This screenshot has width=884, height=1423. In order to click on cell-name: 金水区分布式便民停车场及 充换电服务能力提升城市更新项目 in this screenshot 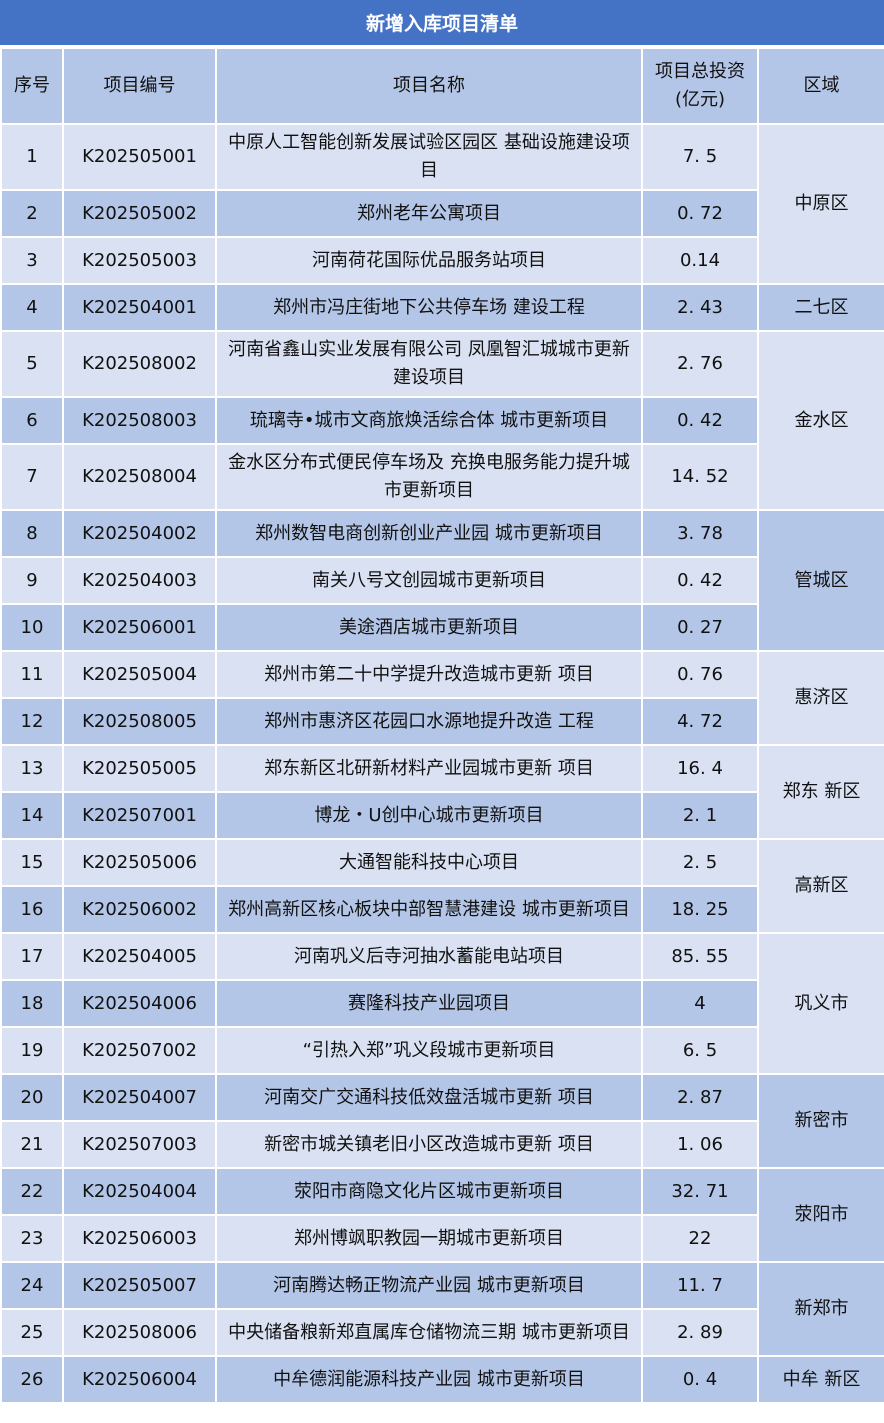, I will do `click(429, 477)`.